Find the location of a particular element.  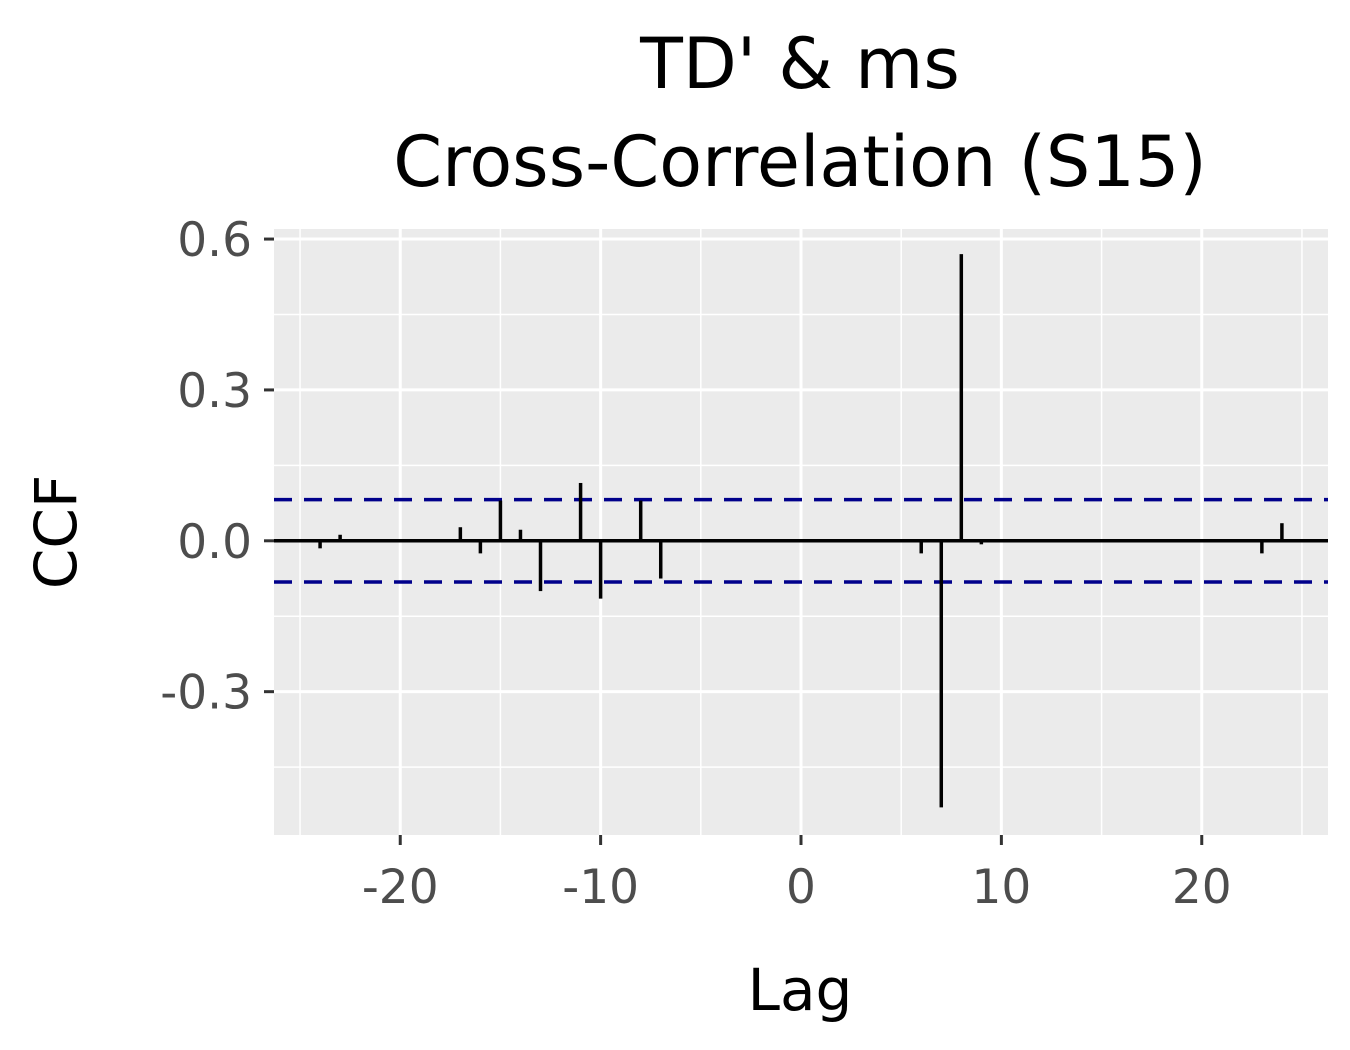

y-tick-label: -0.3 is located at coordinates (206, 693).